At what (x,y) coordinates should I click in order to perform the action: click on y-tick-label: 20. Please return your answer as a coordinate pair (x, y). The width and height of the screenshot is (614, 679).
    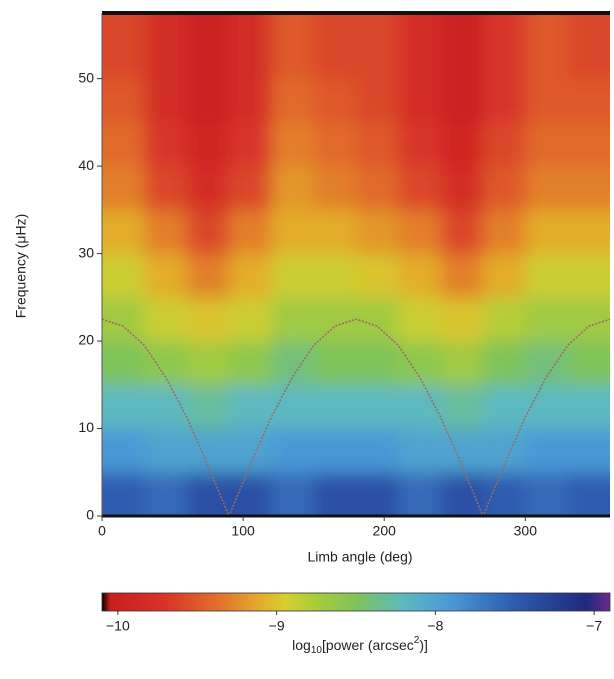
    Looking at the image, I should click on (86, 340).